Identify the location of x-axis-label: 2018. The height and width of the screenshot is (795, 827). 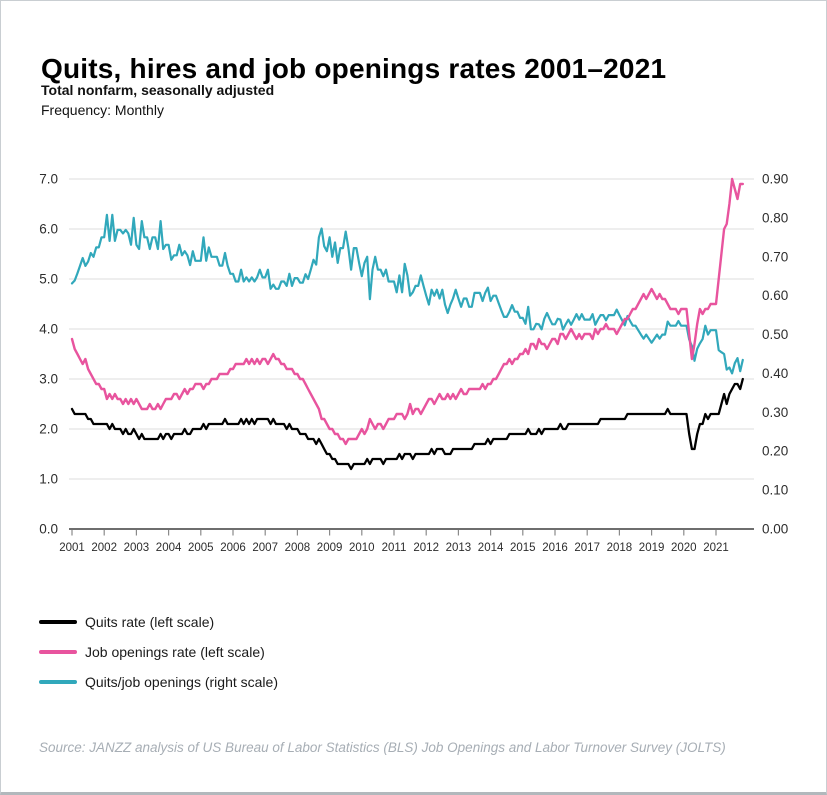
(620, 548).